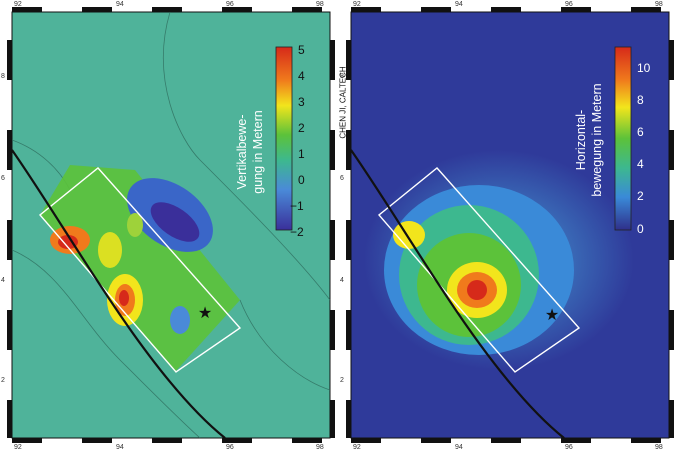 This screenshot has height=450, width=677. Describe the element at coordinates (297, 232) in the screenshot. I see `scale-tick: −2` at that location.